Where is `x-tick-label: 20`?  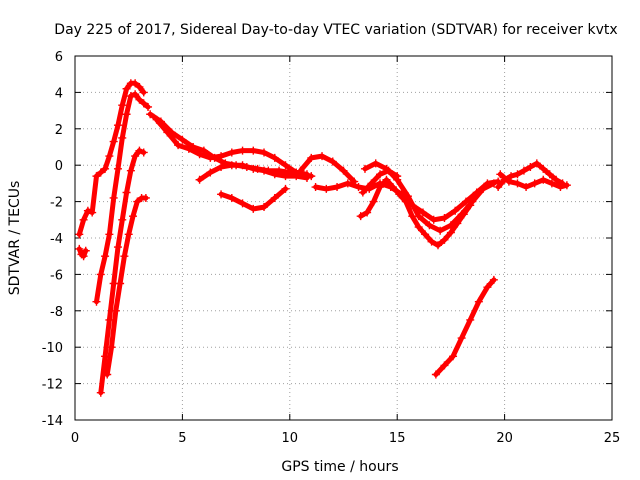
x-tick-label: 20 is located at coordinates (504, 438).